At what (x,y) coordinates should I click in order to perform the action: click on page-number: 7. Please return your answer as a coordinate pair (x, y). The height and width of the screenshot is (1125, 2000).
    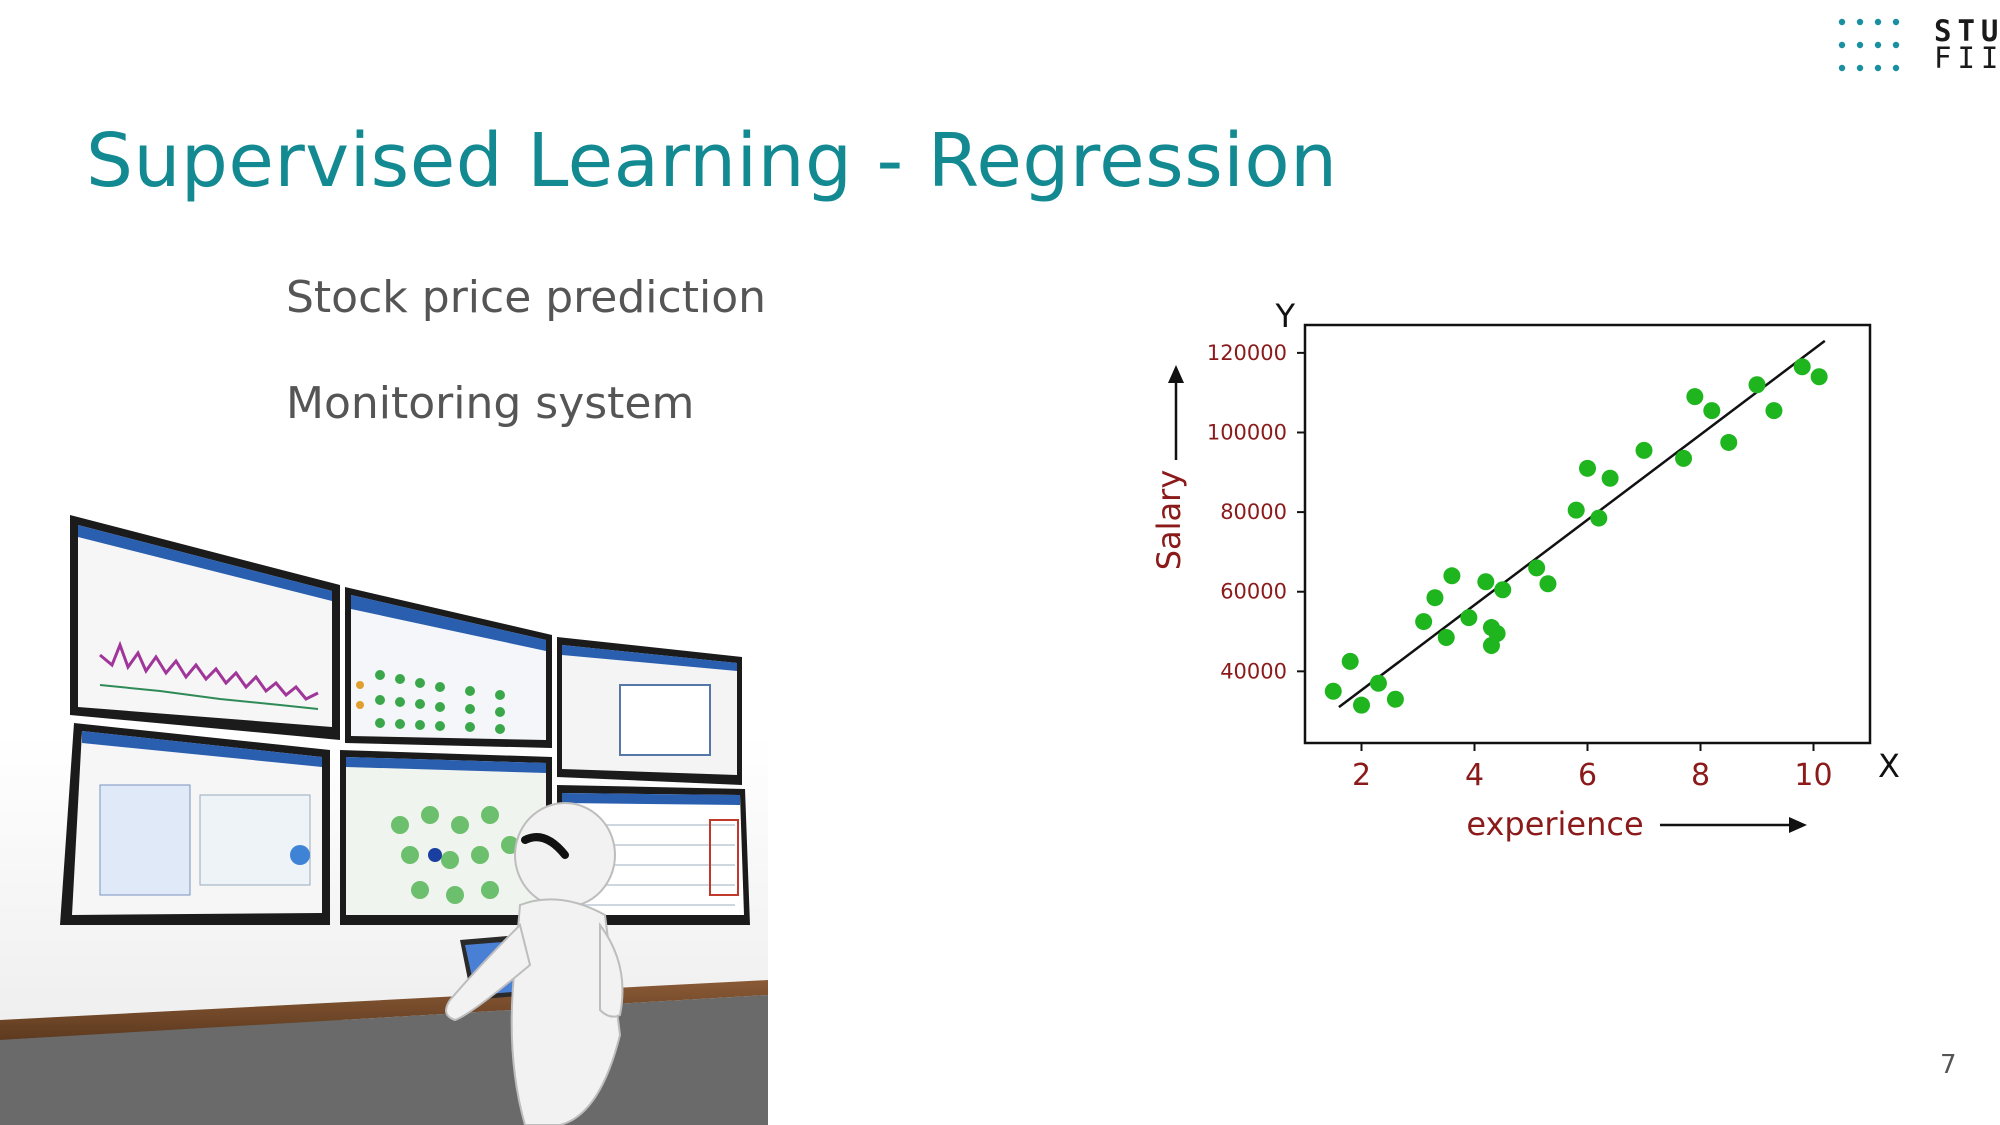
    Looking at the image, I should click on (1948, 1065).